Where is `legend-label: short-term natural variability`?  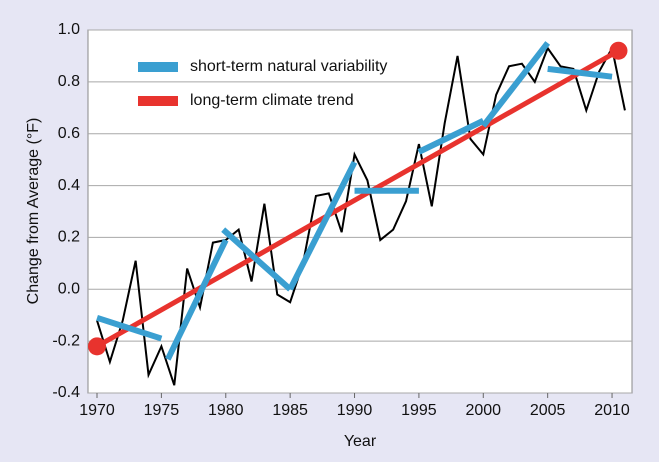 legend-label: short-term natural variability is located at coordinates (288, 66).